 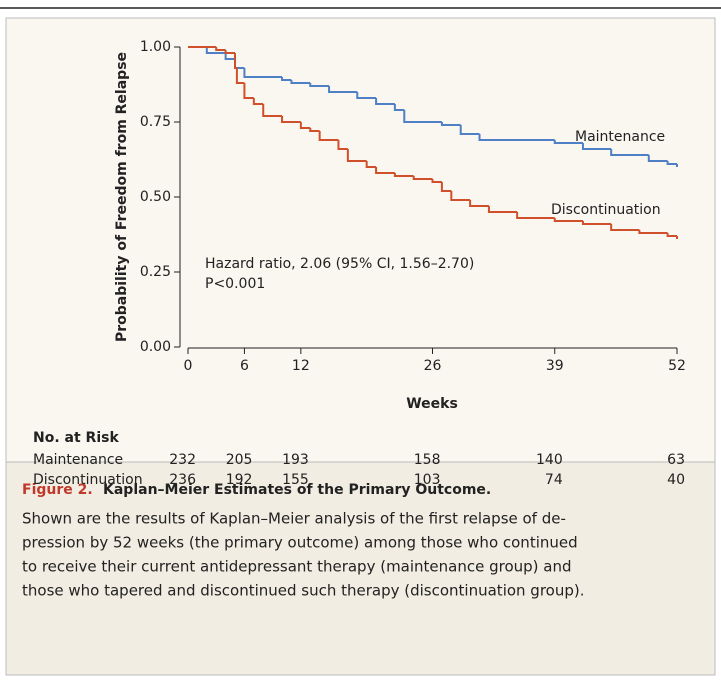 What do you see at coordinates (432, 404) in the screenshot?
I see `x-axis-title: Weeks` at bounding box center [432, 404].